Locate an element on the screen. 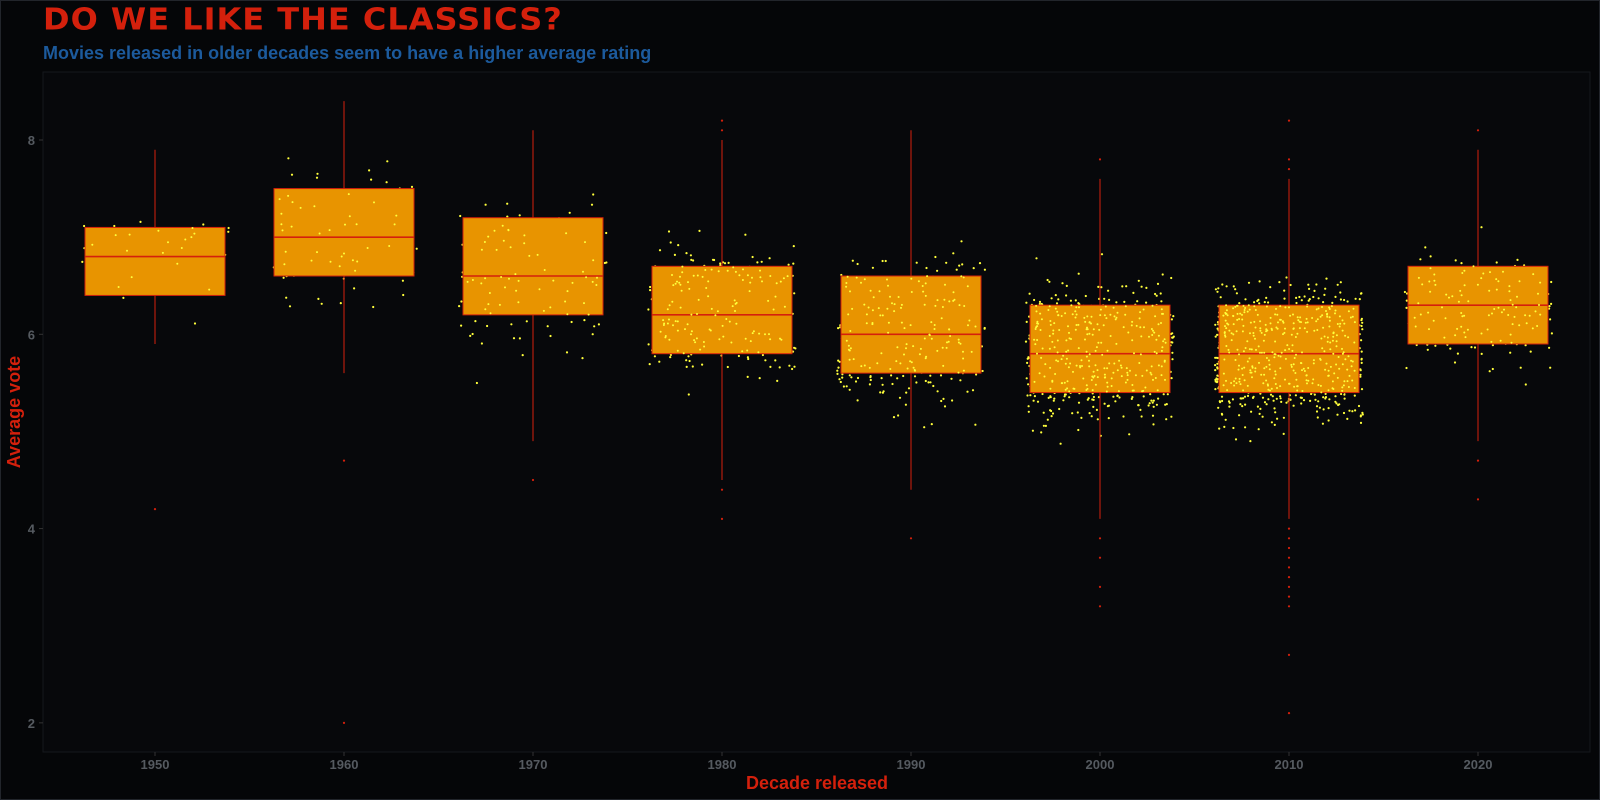  box-1950 is located at coordinates (155, 261).